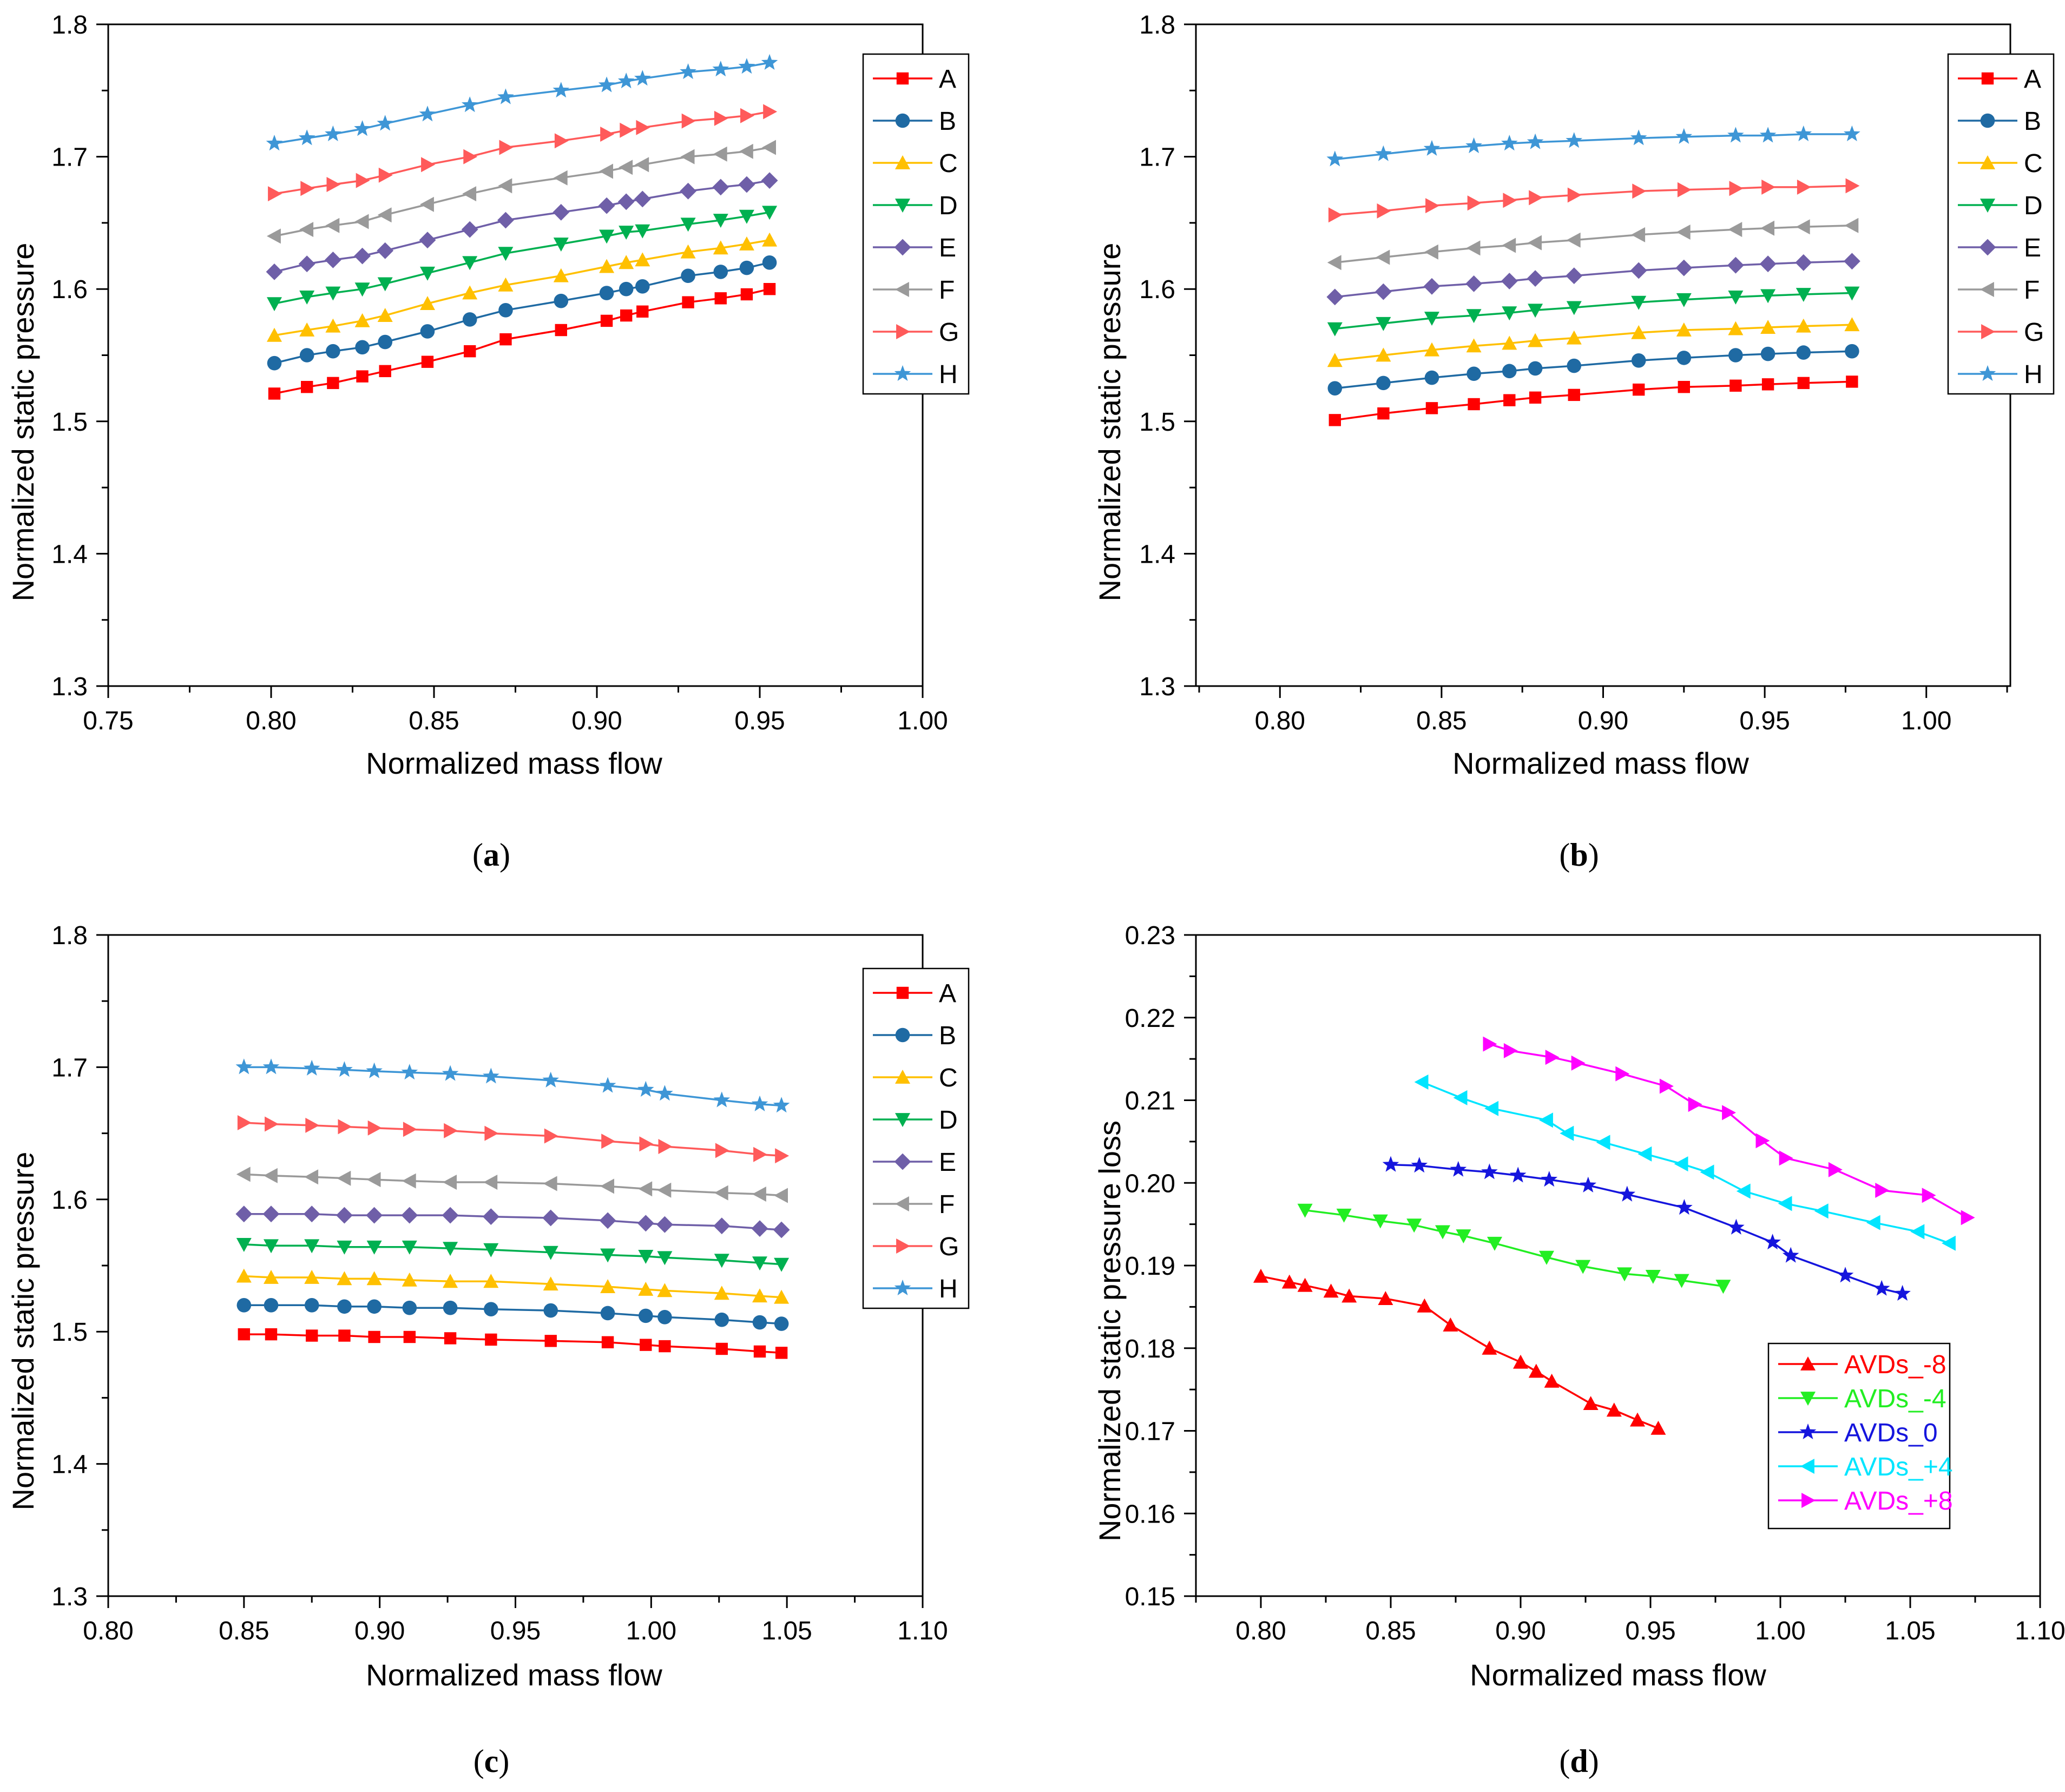  What do you see at coordinates (1898, 1501) in the screenshot?
I see `legend-label-AVDs_+8: AVDs_+8` at bounding box center [1898, 1501].